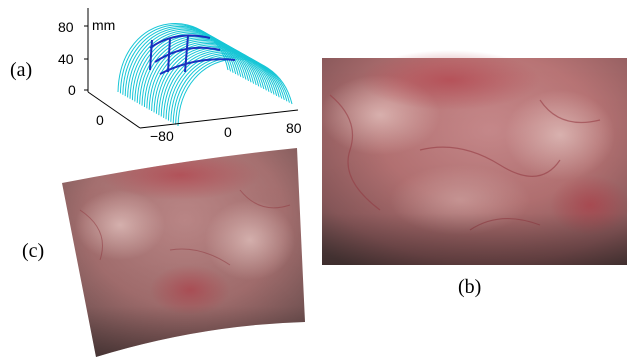 This screenshot has height=359, width=630. What do you see at coordinates (33, 251) in the screenshot?
I see `panel-label-c: (c)` at bounding box center [33, 251].